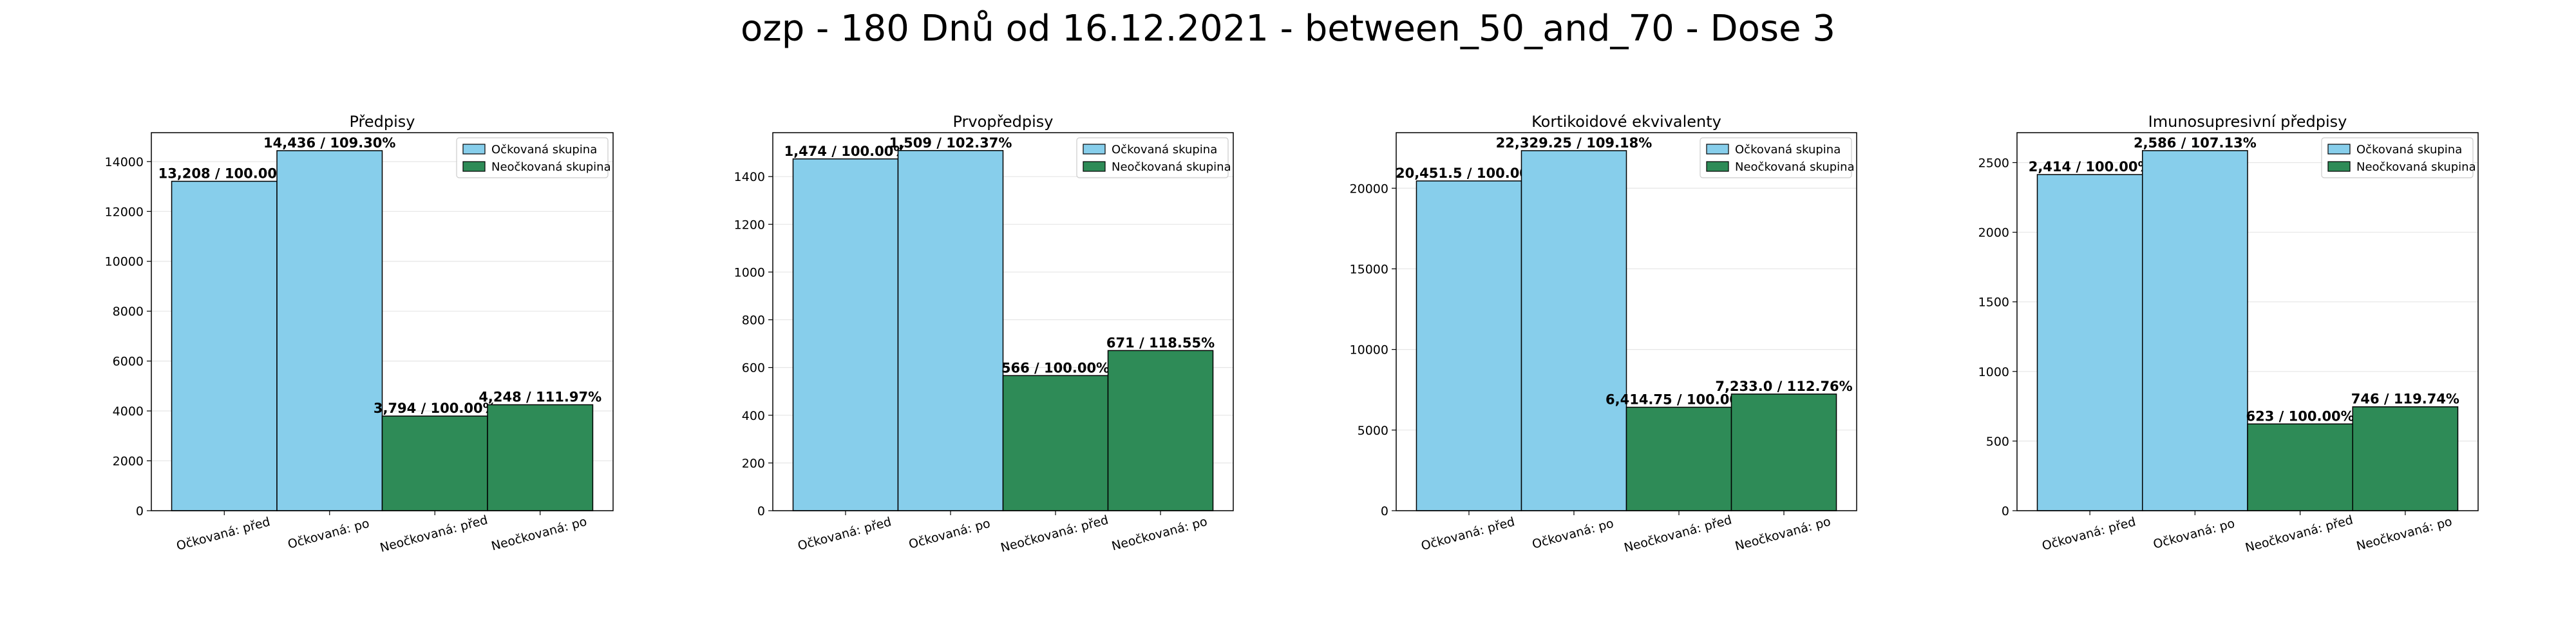 Image resolution: width=2576 pixels, height=644 pixels. Describe the element at coordinates (753, 464) in the screenshot. I see `y-tick-label: 200` at that location.